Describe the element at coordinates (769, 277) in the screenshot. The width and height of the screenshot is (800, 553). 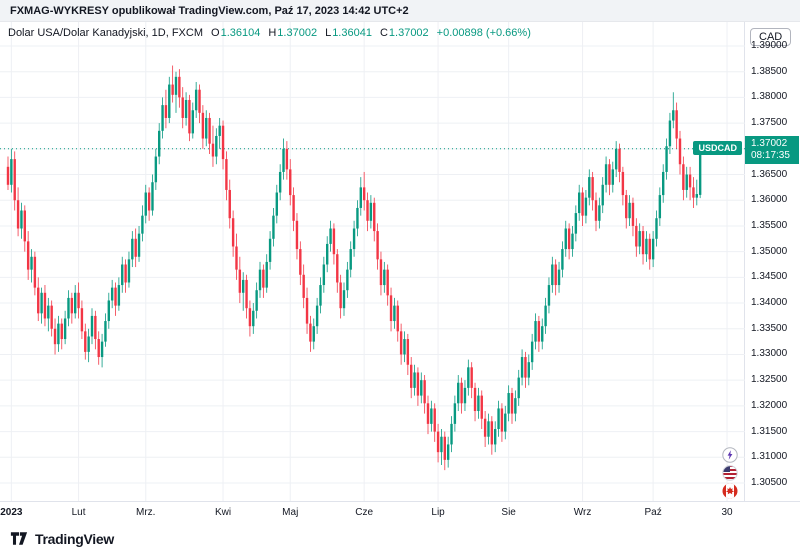
I see `price-tick-label: 1.34500` at that location.